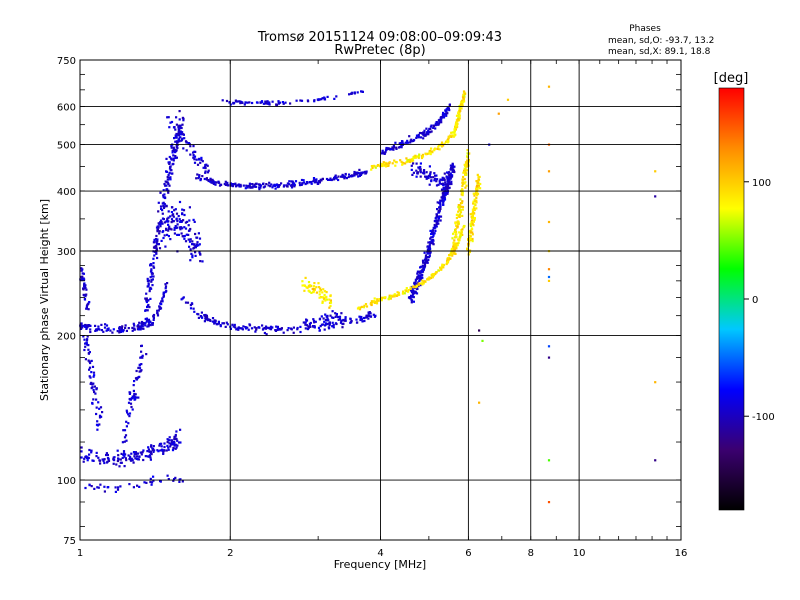 The width and height of the screenshot is (800, 600). What do you see at coordinates (579, 553) in the screenshot?
I see `x-tick-label: 10` at bounding box center [579, 553].